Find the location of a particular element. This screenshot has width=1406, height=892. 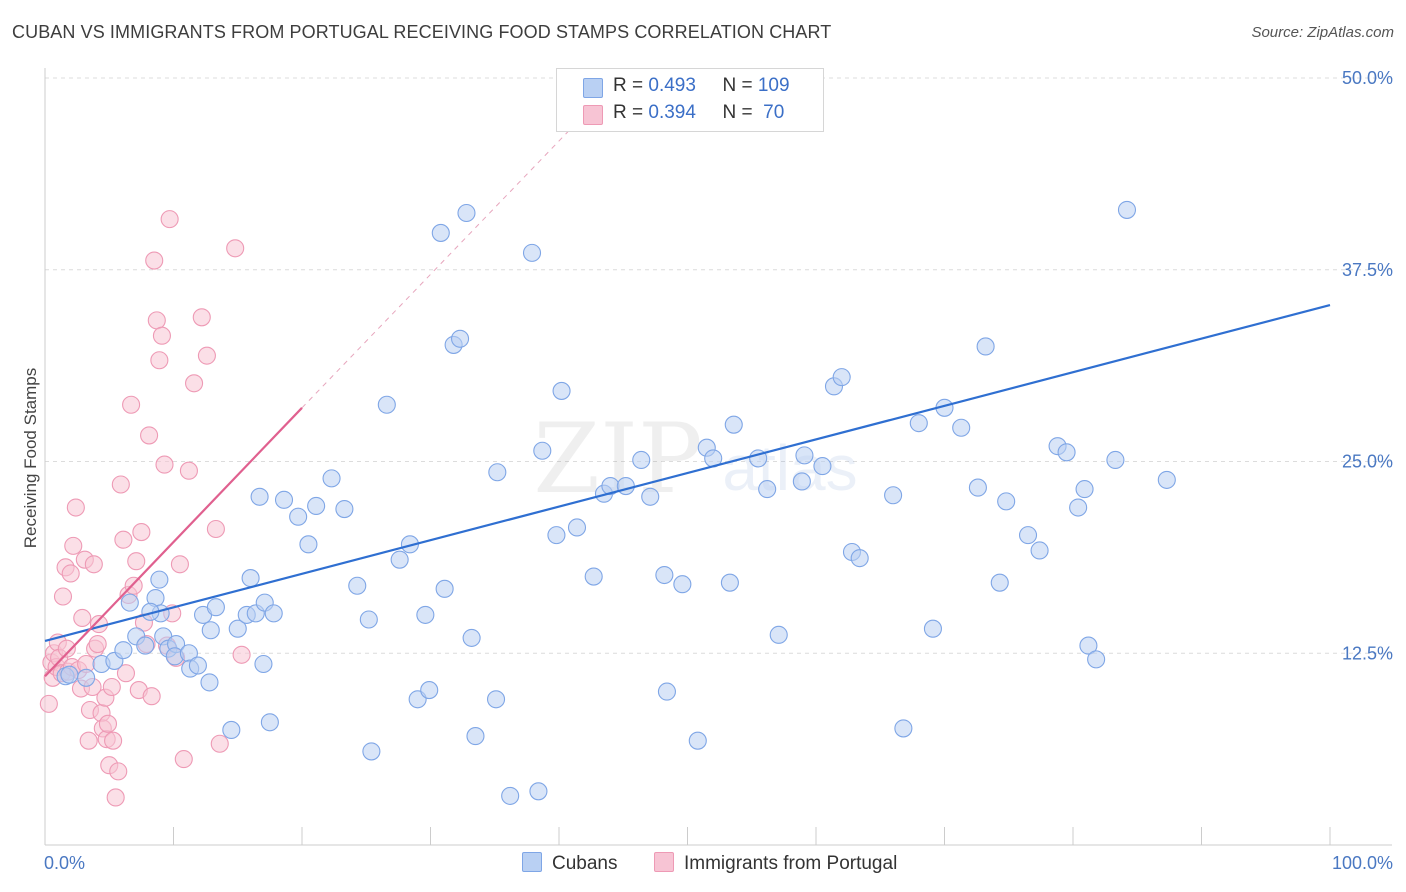

y-tick-label: 12.5% is located at coordinates (1367, 653).